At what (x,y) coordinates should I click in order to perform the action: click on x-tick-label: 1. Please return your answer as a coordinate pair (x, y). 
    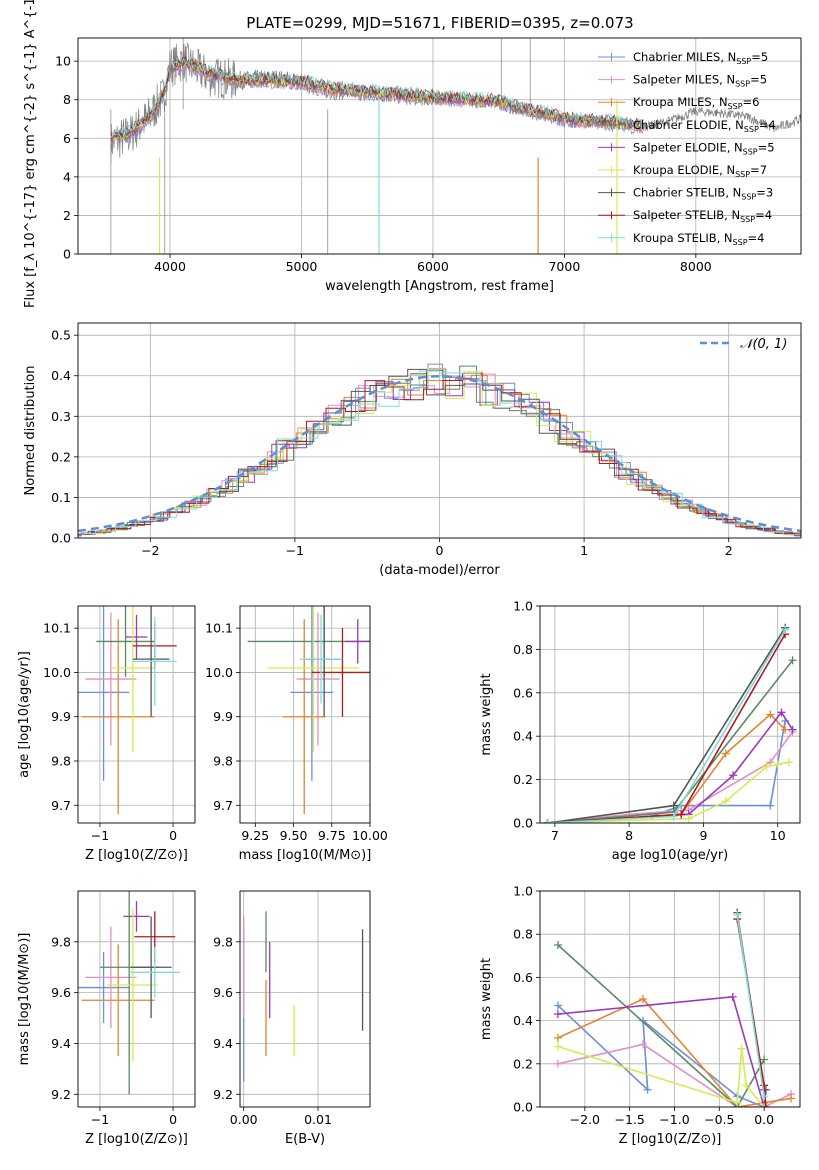
    Looking at the image, I should click on (584, 550).